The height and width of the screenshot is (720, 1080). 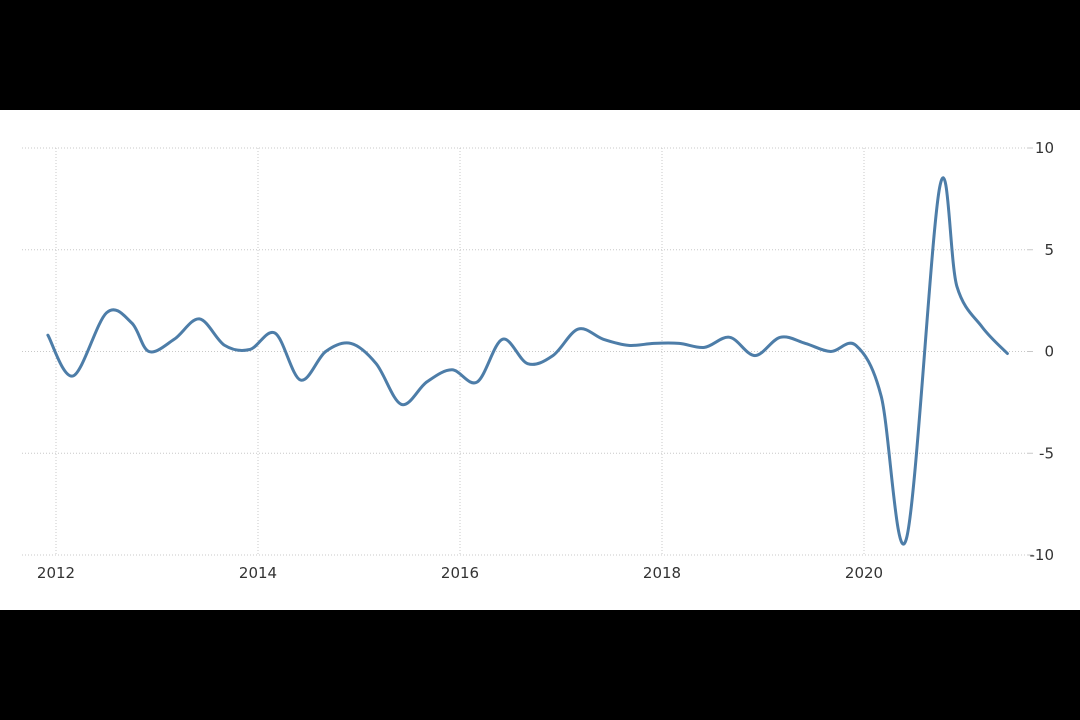 I want to click on y-tick-label: 10, so click(x=1044, y=148).